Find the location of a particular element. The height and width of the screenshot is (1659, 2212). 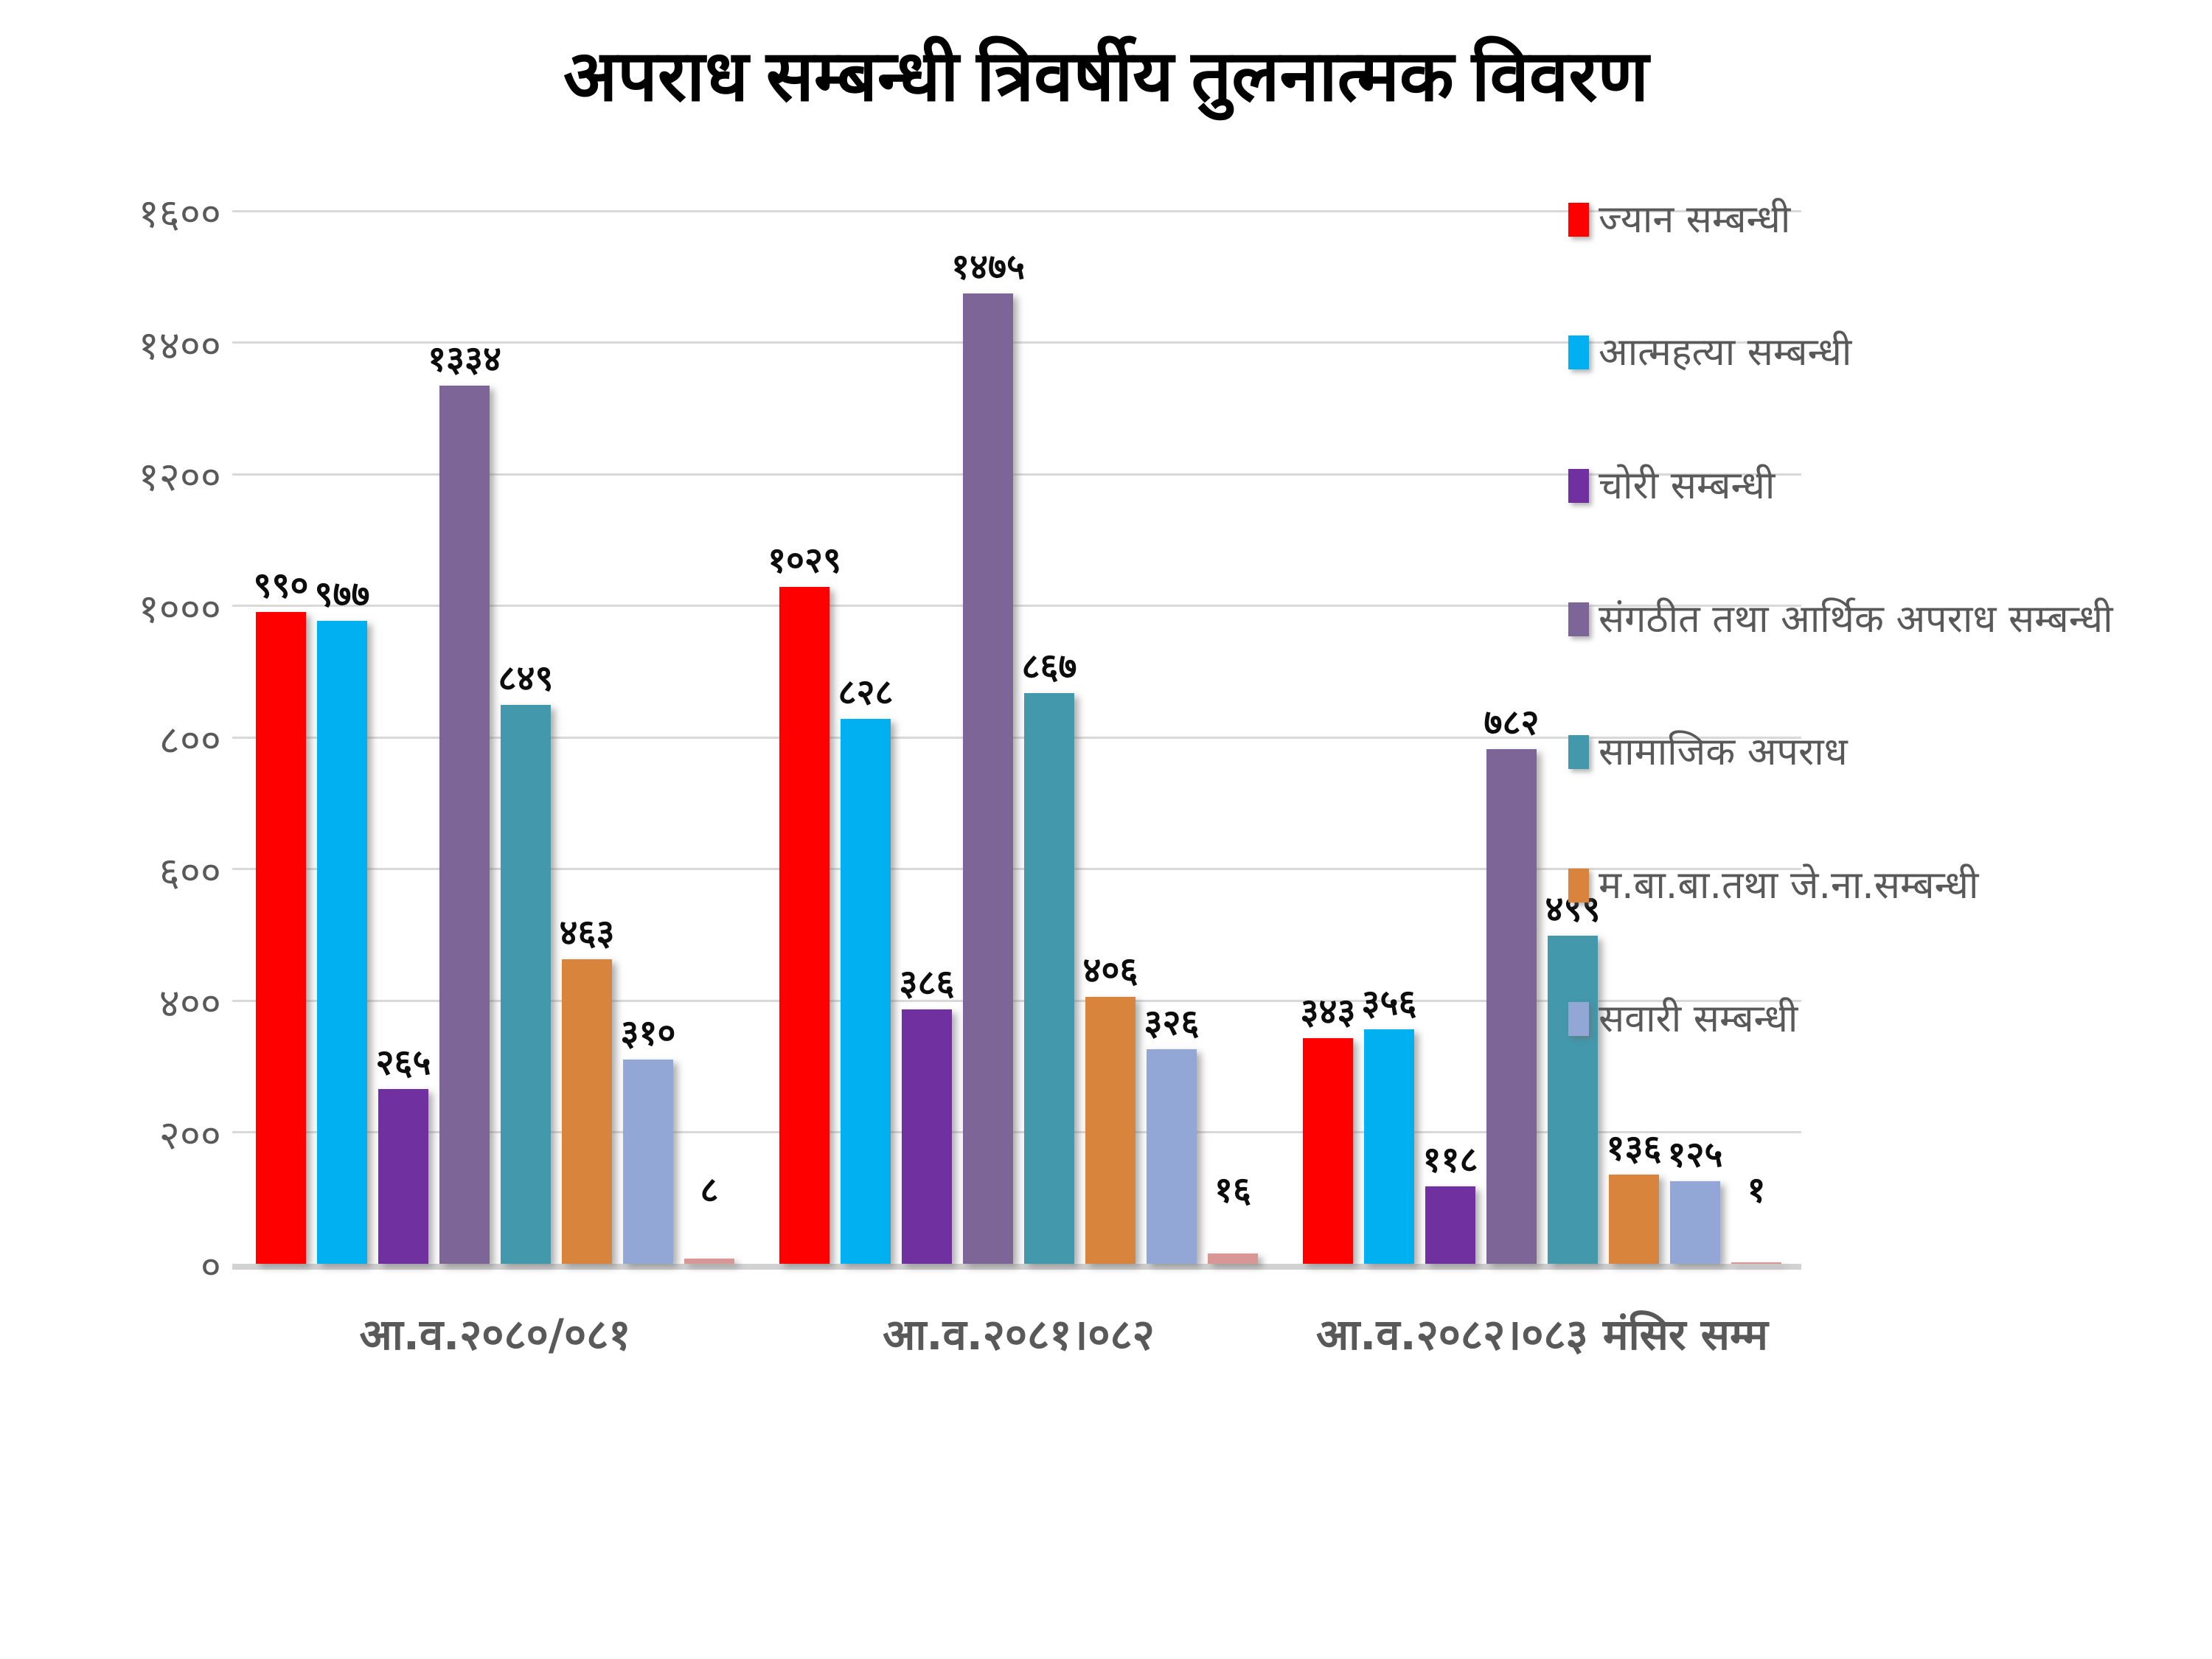

bar-value-label: ३४३ is located at coordinates (1328, 1011).